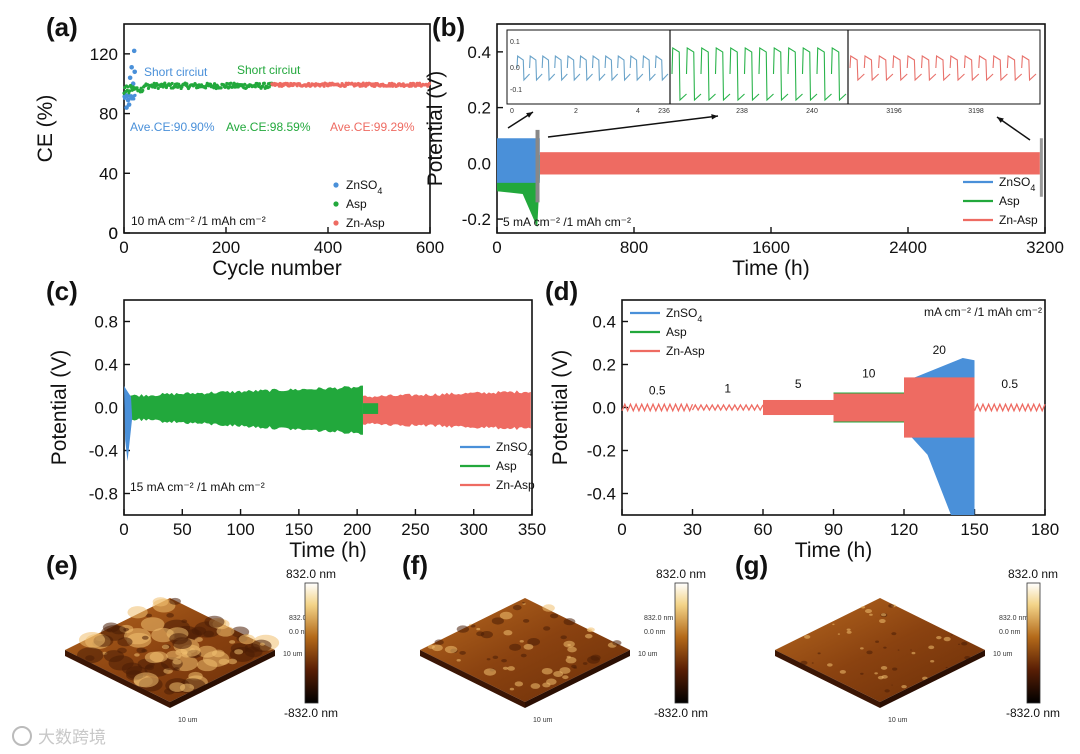 This screenshot has height=754, width=1080. What do you see at coordinates (379, 191) in the screenshot?
I see `legend-subscript: 4` at bounding box center [379, 191].